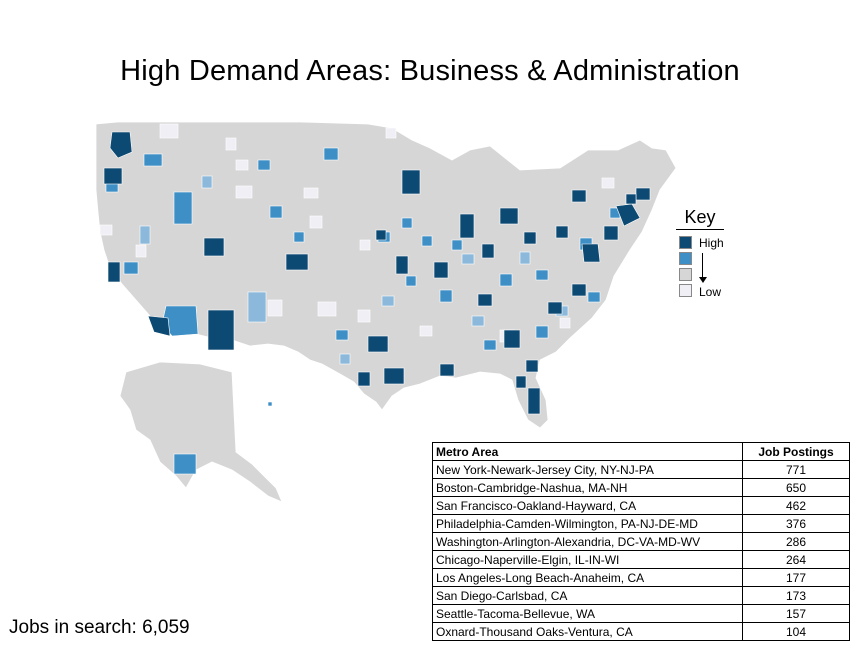 The image size is (860, 645). What do you see at coordinates (378, 344) in the screenshot?
I see `dallas-area` at bounding box center [378, 344].